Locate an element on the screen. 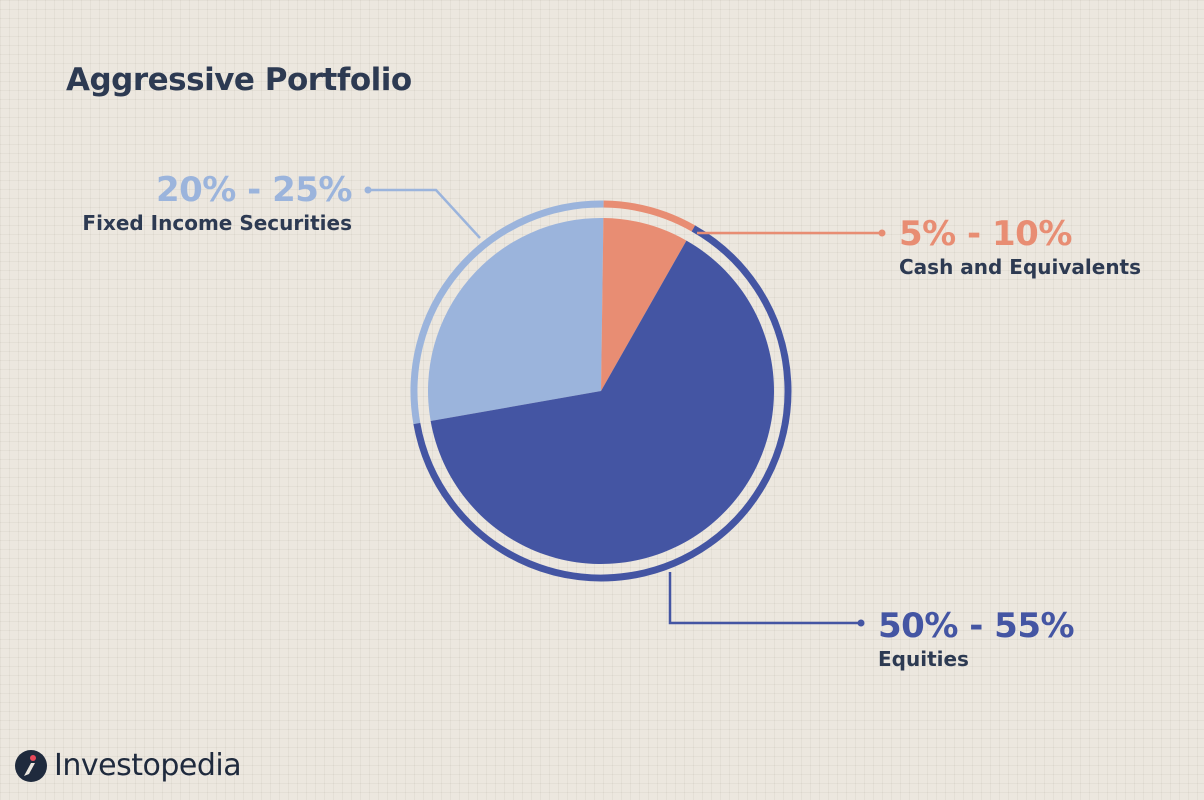 Image resolution: width=1204 pixels, height=800 pixels. chart-title: Aggressive Portfolio is located at coordinates (239, 80).